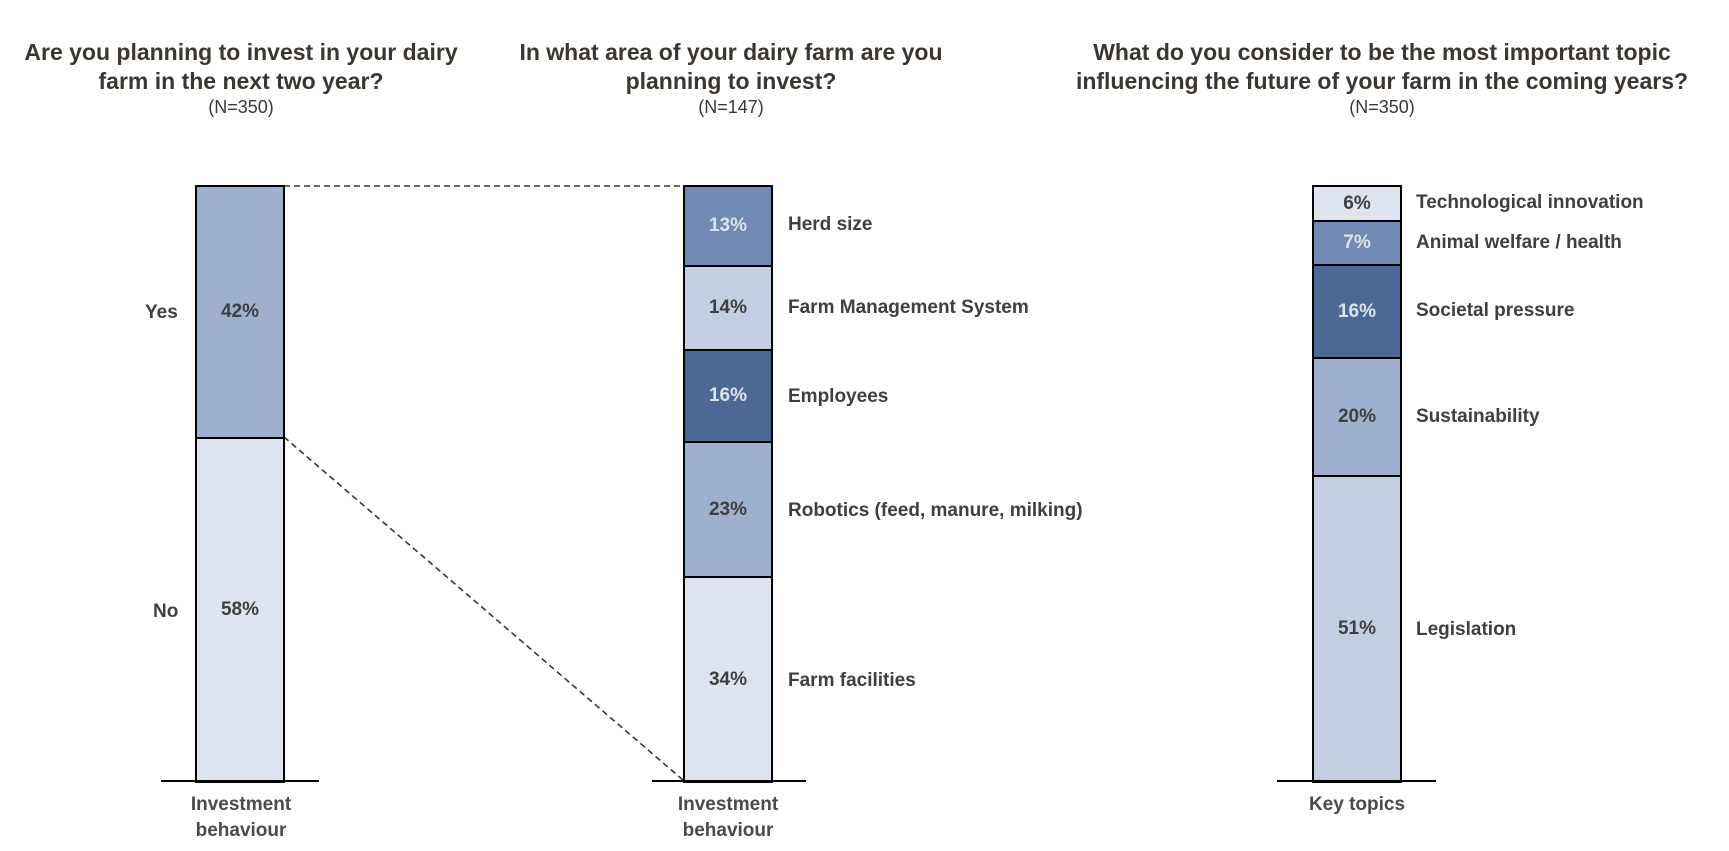  Describe the element at coordinates (1357, 311) in the screenshot. I see `bar-segment-societal-pressure: 16%` at that location.